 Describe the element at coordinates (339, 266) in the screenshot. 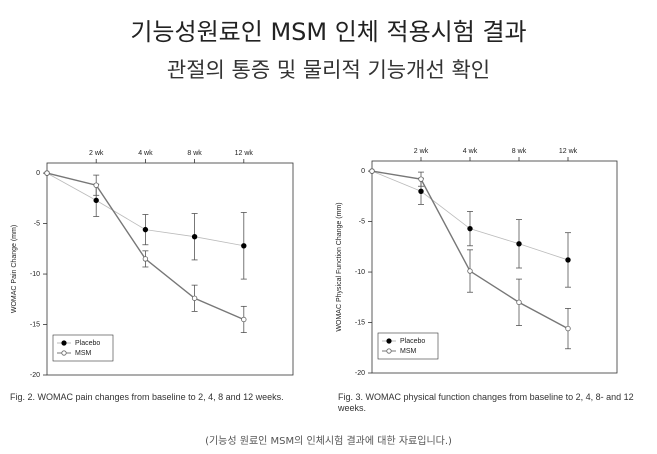

I see `y-axis-label: WOMAC Physical Function Change (mm)` at that location.